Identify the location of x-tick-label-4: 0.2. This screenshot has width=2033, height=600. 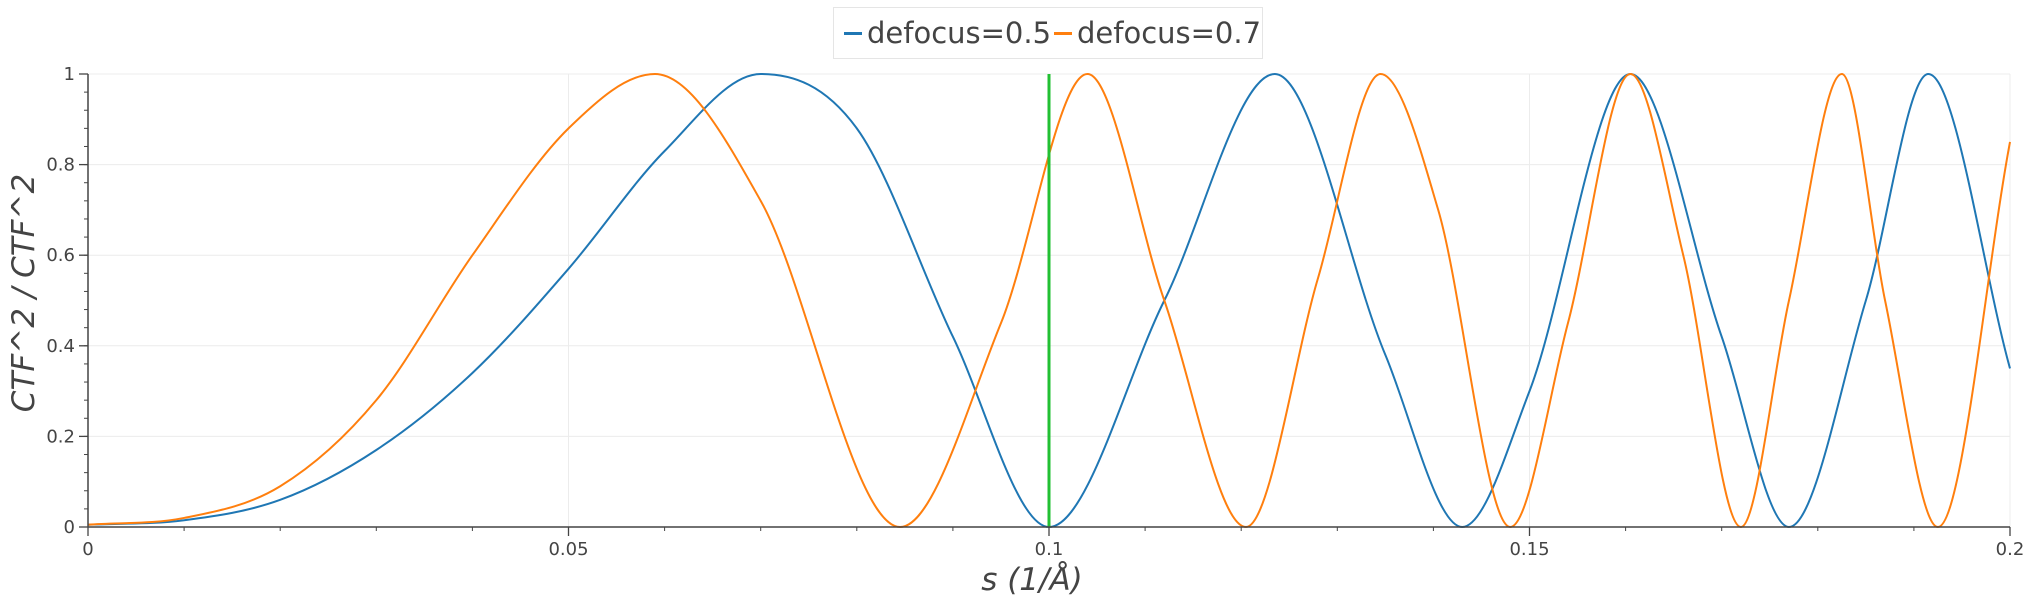
(2010, 549).